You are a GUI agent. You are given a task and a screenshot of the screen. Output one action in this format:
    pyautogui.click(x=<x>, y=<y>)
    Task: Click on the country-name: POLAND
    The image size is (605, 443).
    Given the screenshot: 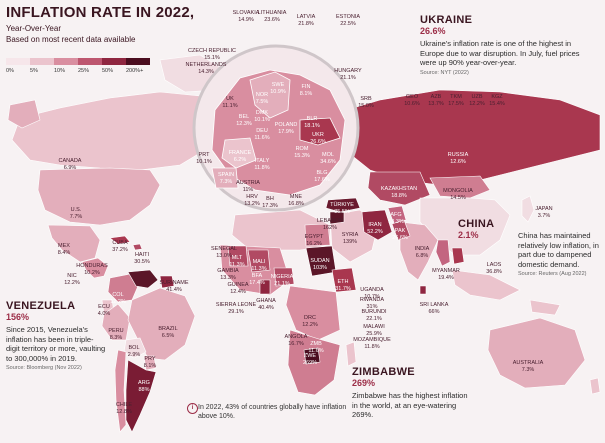 What is the action you would take?
    pyautogui.click(x=286, y=125)
    